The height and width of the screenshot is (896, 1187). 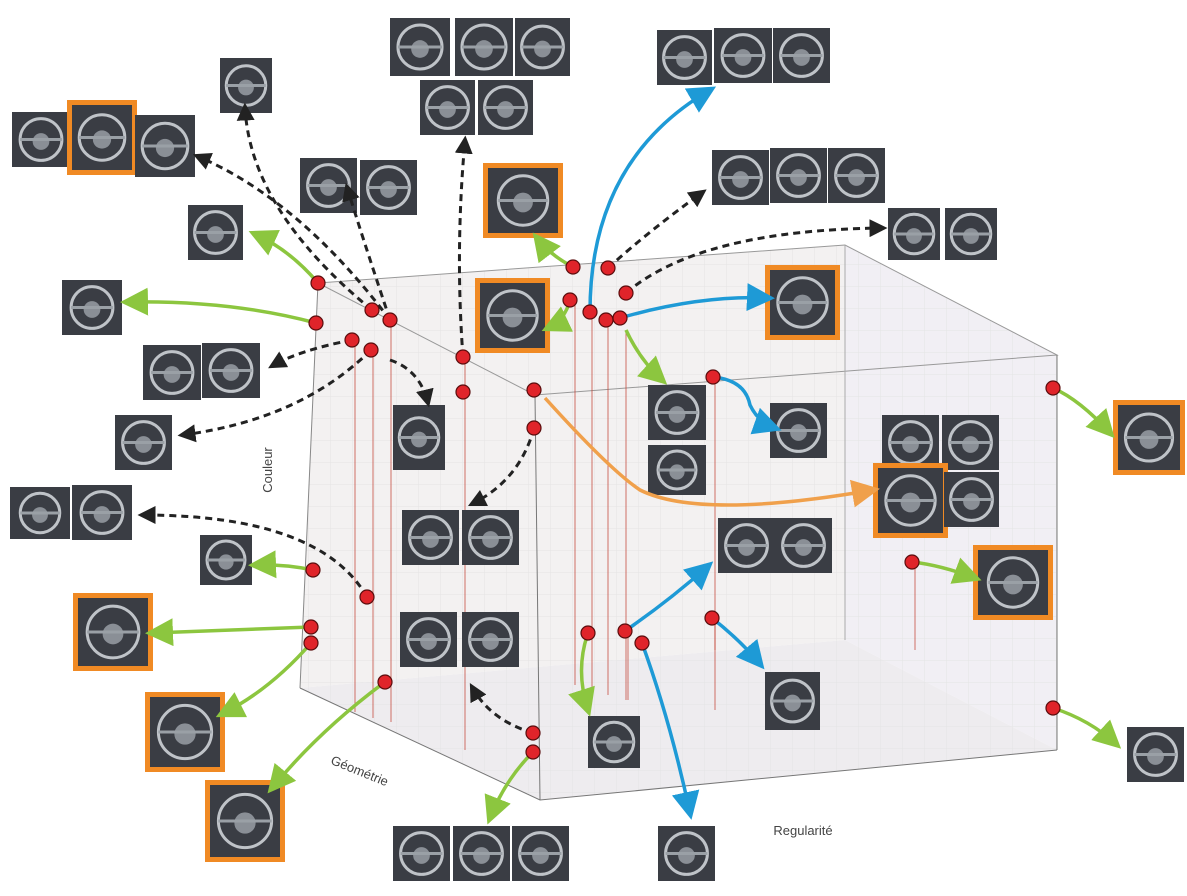 I want to click on axis-label: Regularité, so click(x=802, y=830).